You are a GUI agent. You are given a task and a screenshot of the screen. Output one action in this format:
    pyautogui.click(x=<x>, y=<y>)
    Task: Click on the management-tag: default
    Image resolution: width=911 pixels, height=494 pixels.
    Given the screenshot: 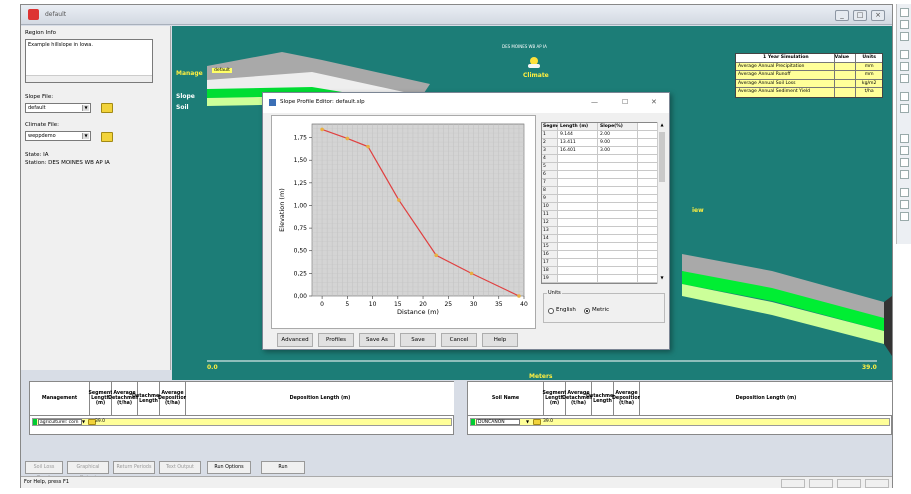 What is the action you would take?
    pyautogui.click(x=222, y=70)
    